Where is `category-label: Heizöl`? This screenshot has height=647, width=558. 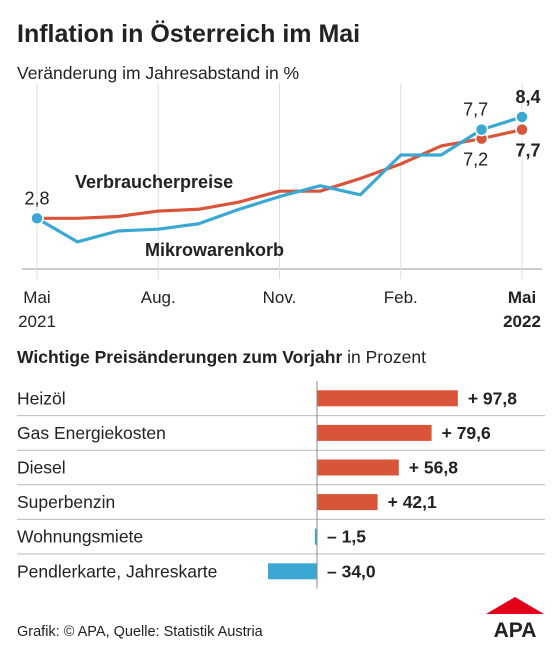 category-label: Heizöl is located at coordinates (41, 398).